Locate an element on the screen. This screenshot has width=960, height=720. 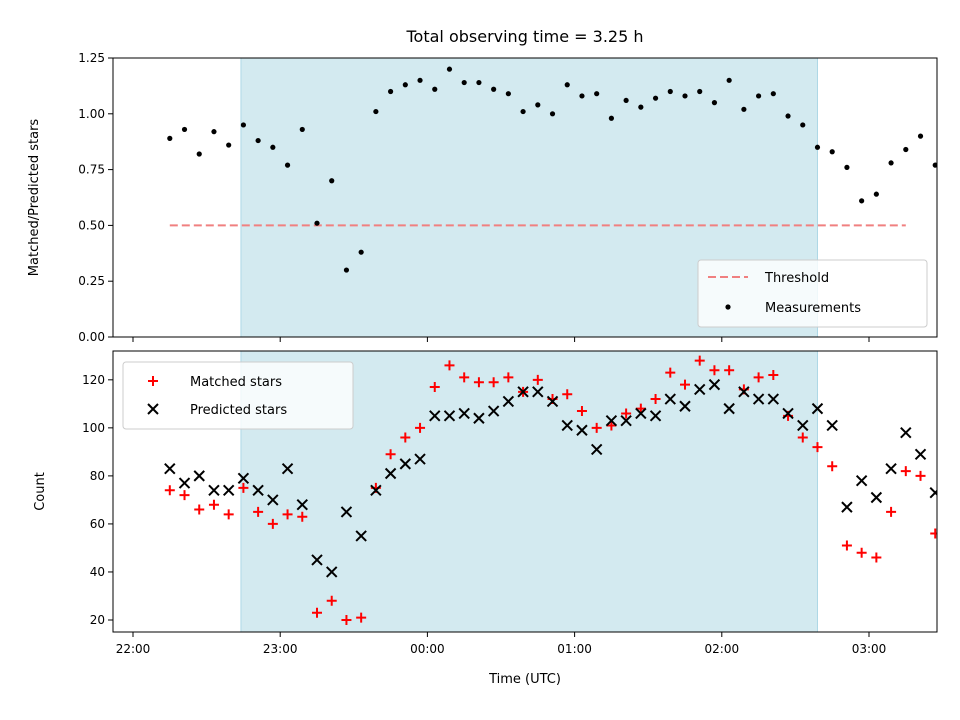
y-tick-label: 60 is located at coordinates (97, 524).